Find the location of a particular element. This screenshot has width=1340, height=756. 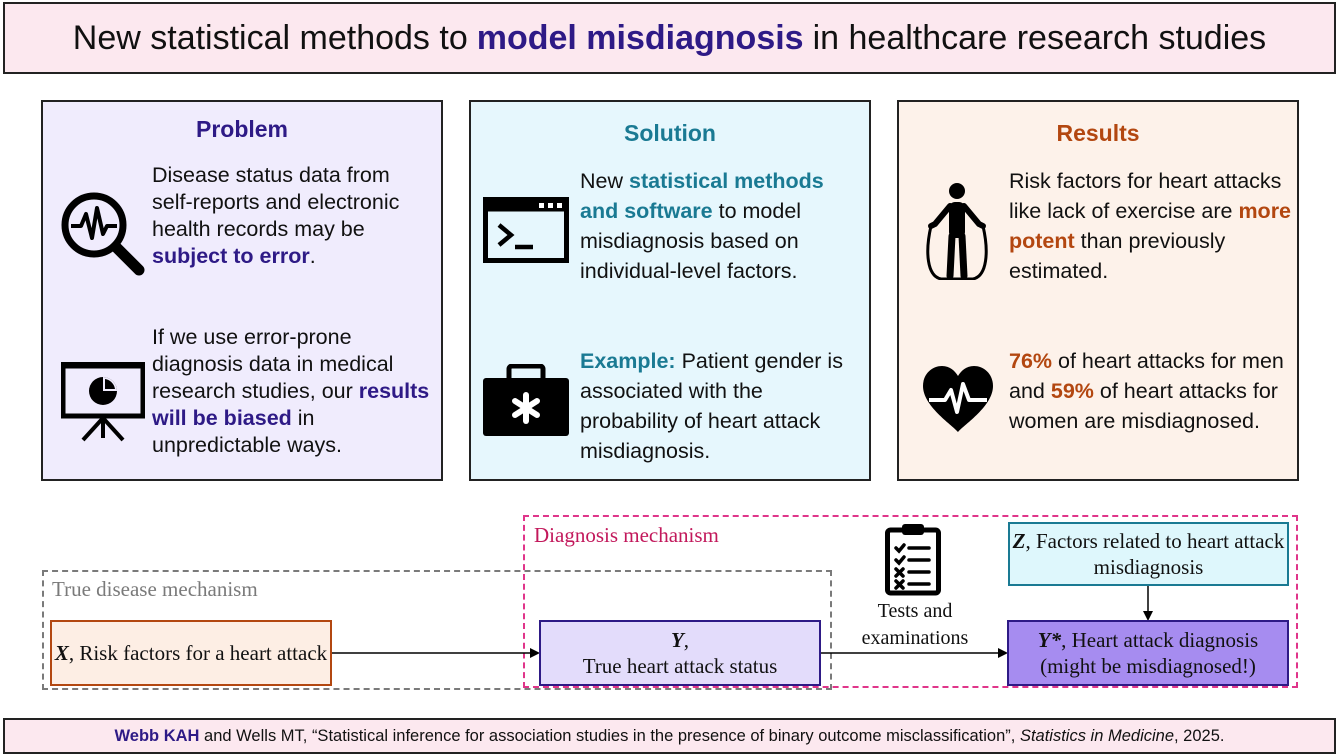

tests-label: Tests and examinations is located at coordinates (915, 624).